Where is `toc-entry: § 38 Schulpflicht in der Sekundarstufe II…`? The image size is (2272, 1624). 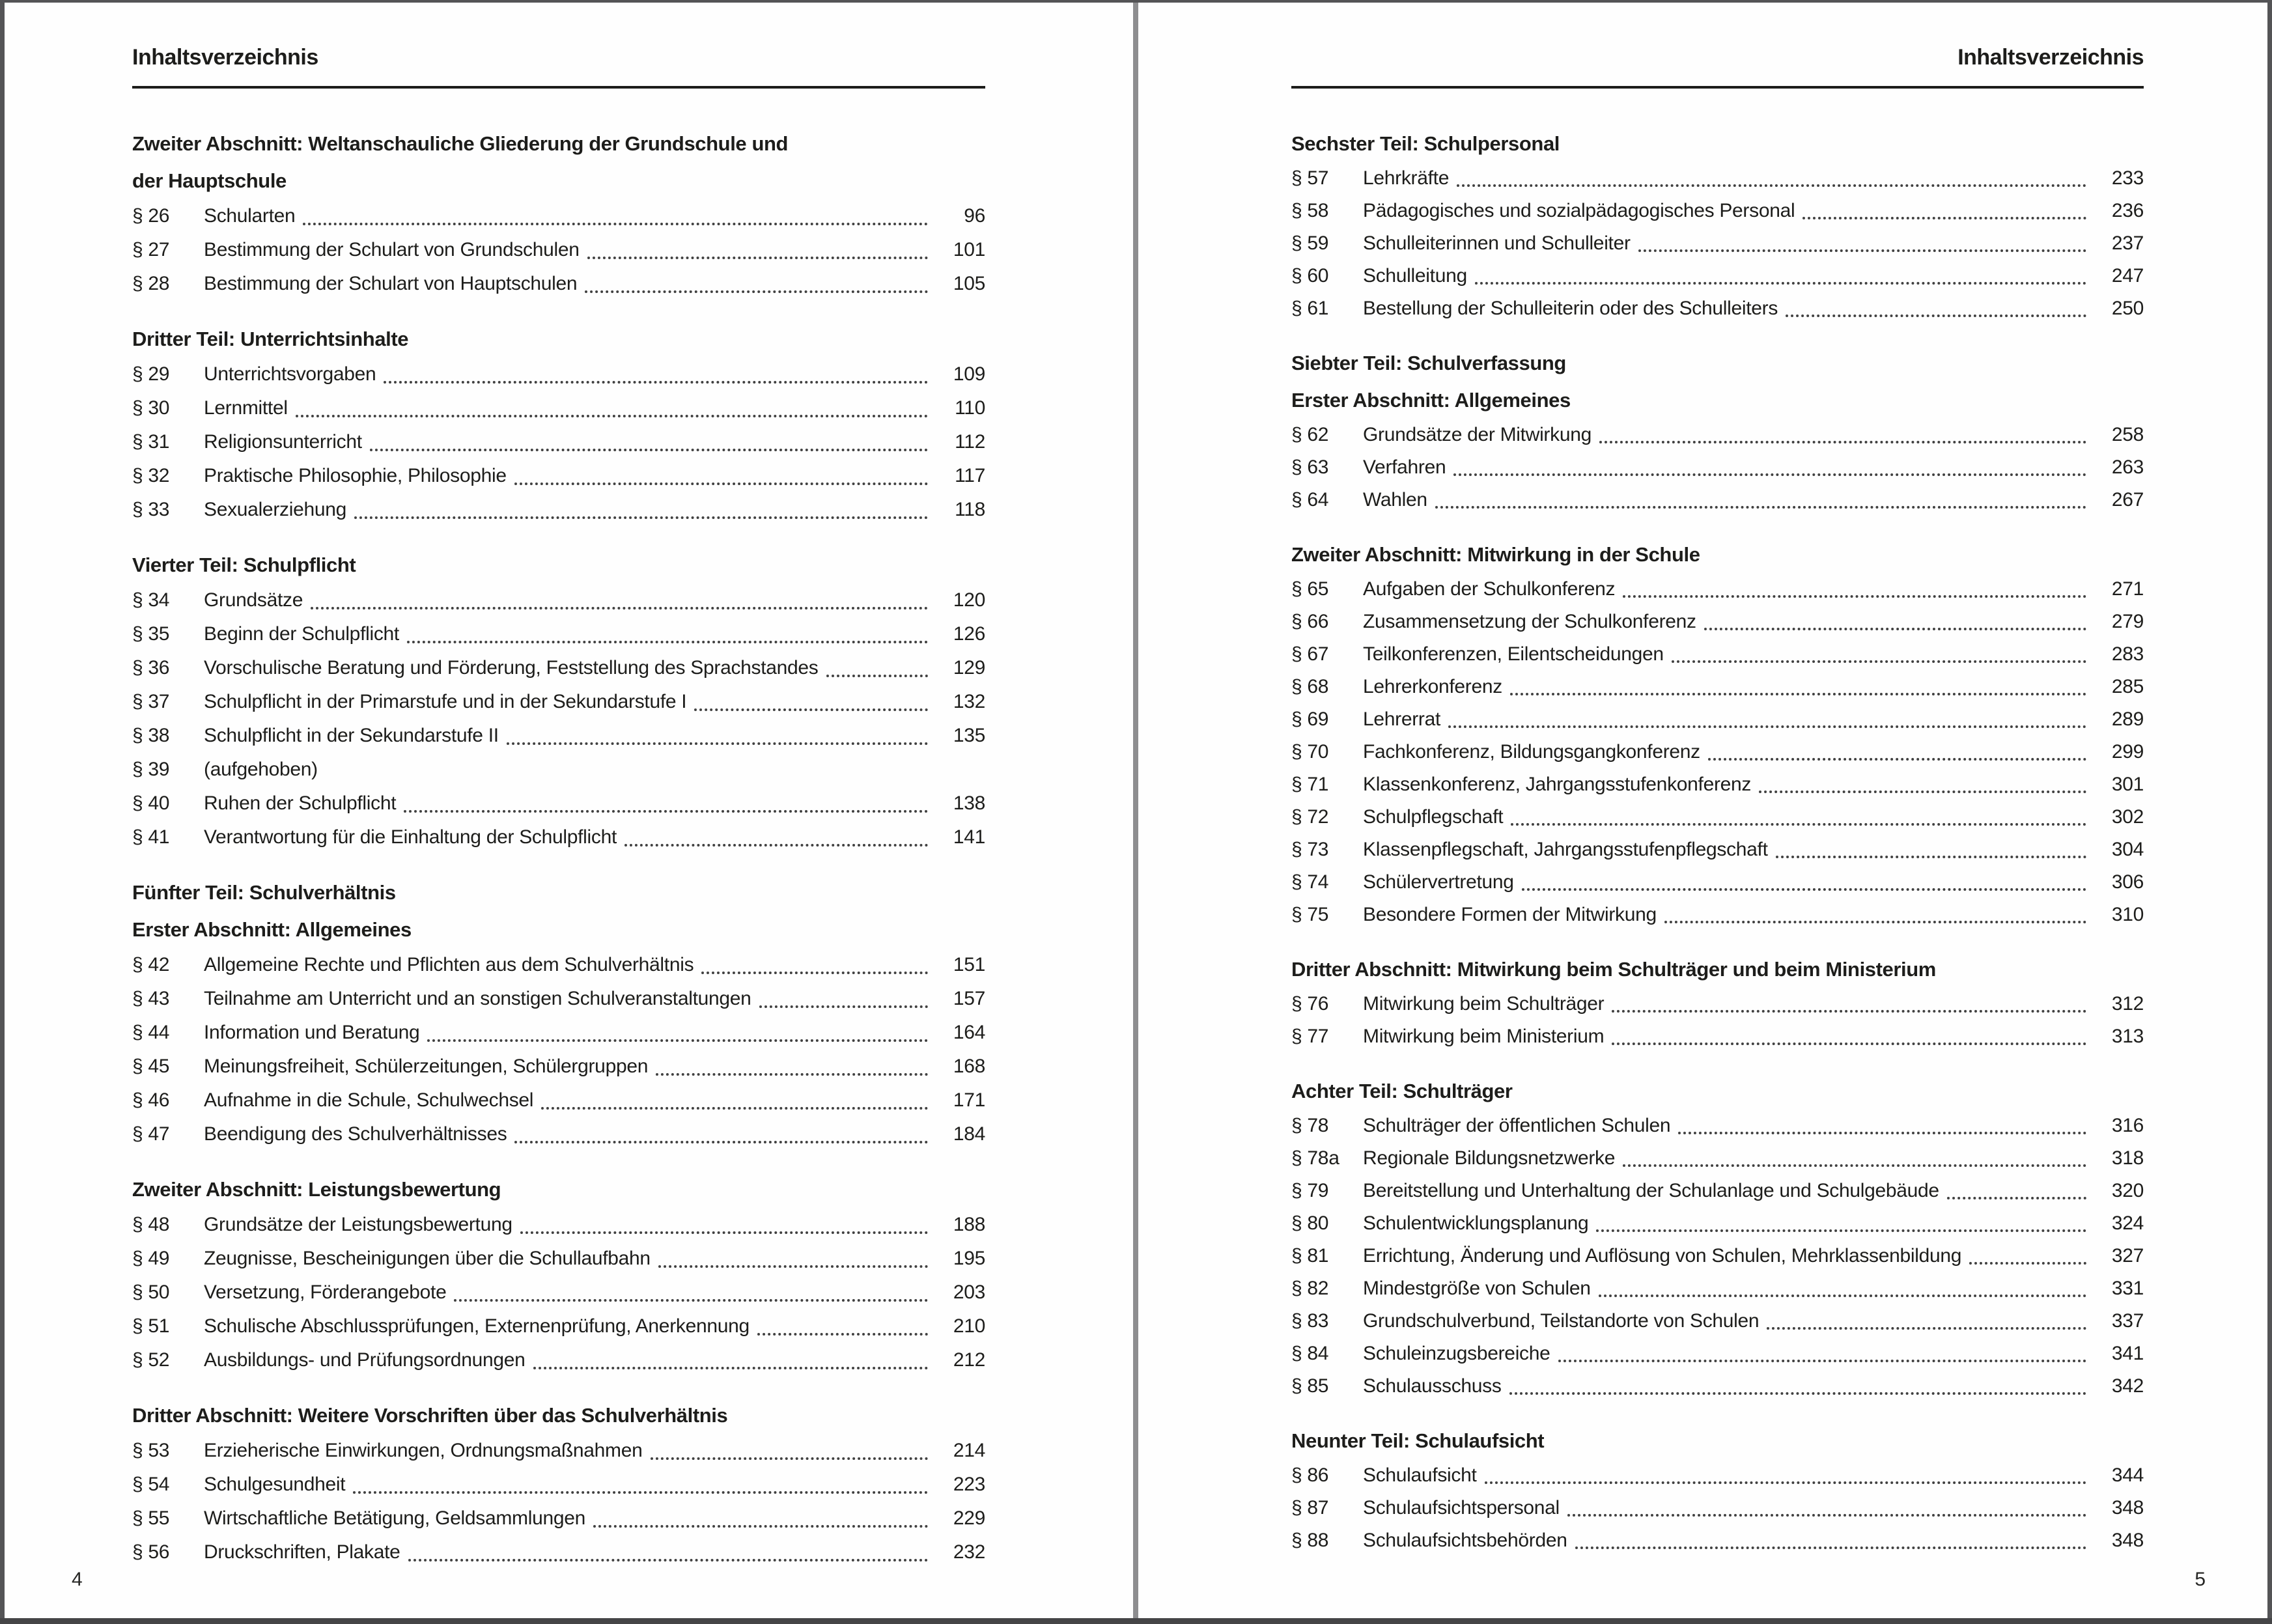 toc-entry: § 38 Schulpflicht in der Sekundarstufe II… is located at coordinates (558, 736).